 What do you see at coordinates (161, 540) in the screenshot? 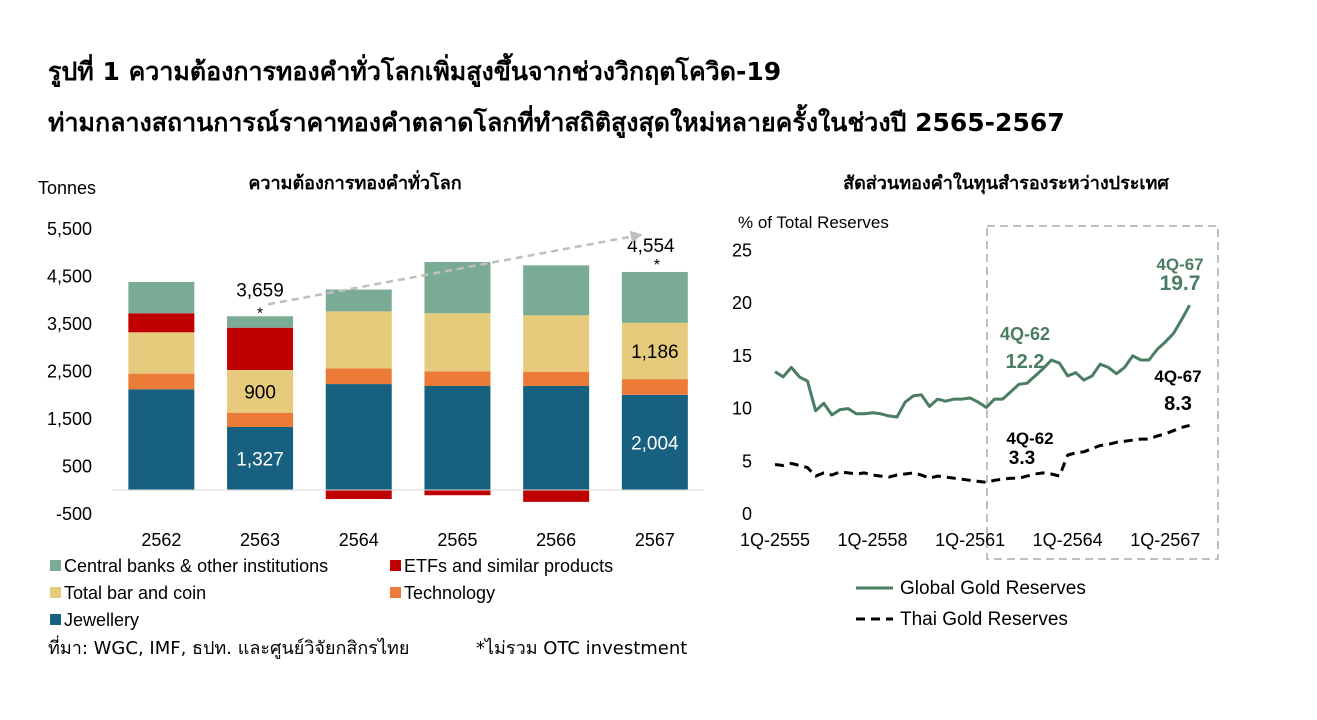
I see `bar-xtick-label: 2562` at bounding box center [161, 540].